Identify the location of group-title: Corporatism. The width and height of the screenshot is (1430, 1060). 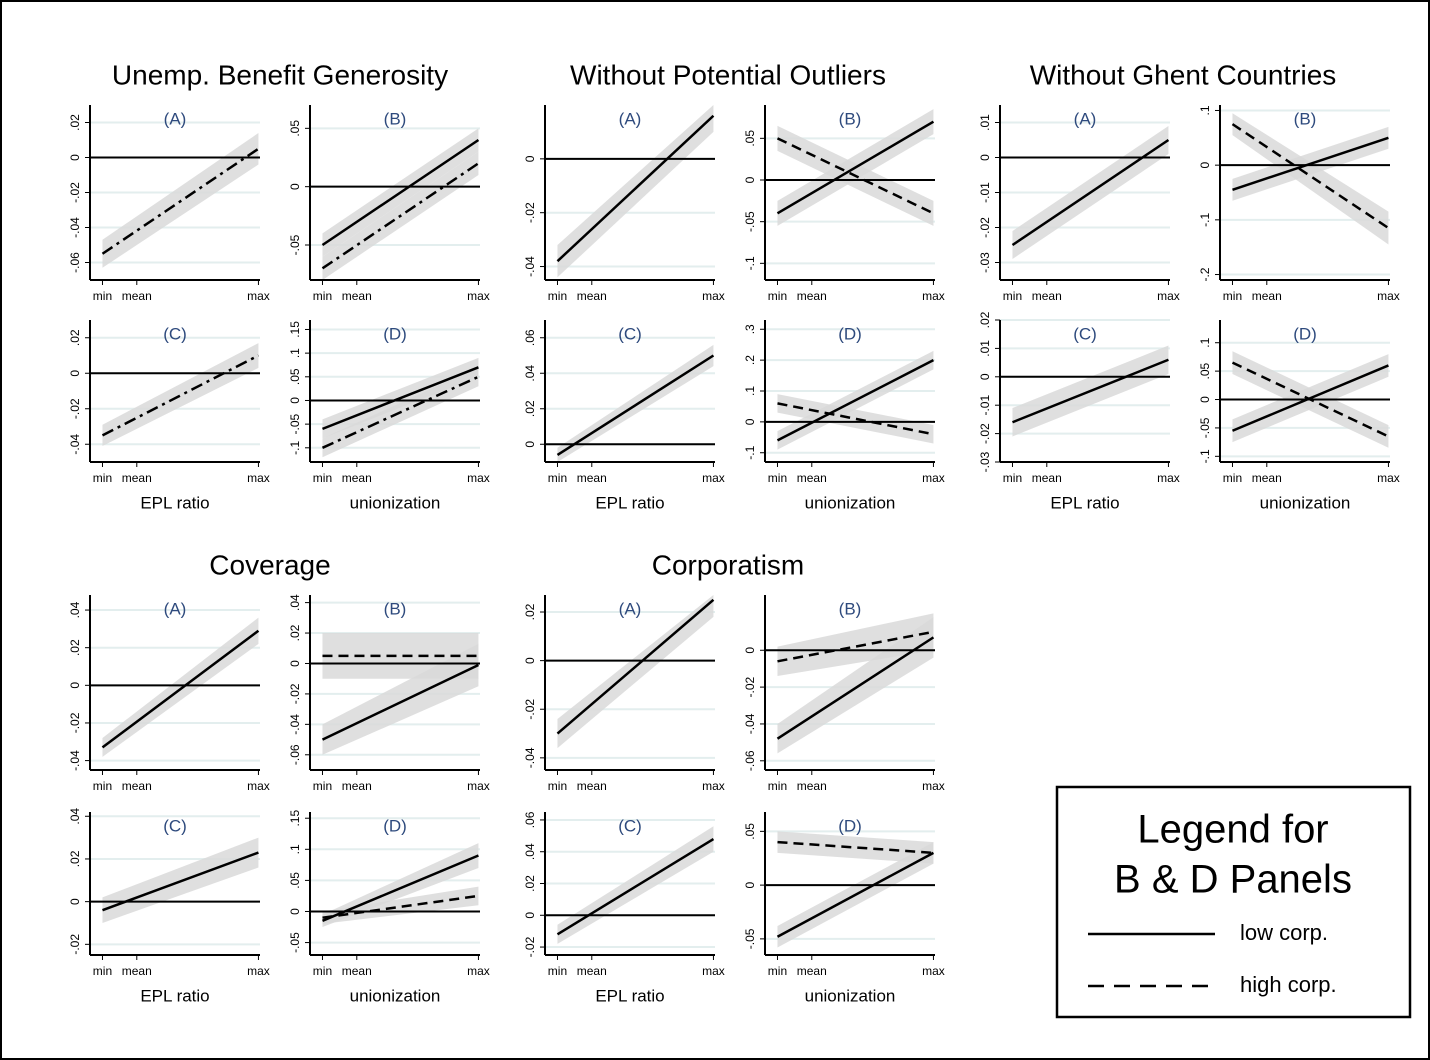
(728, 564).